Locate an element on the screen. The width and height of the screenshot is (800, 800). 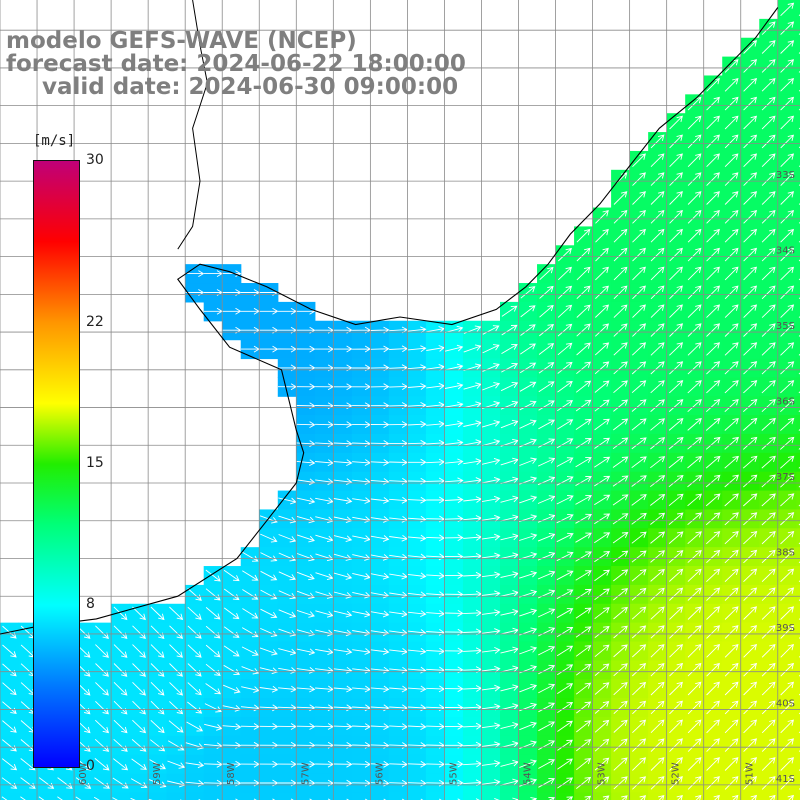
latitude-label: 36S is located at coordinates (785, 402).